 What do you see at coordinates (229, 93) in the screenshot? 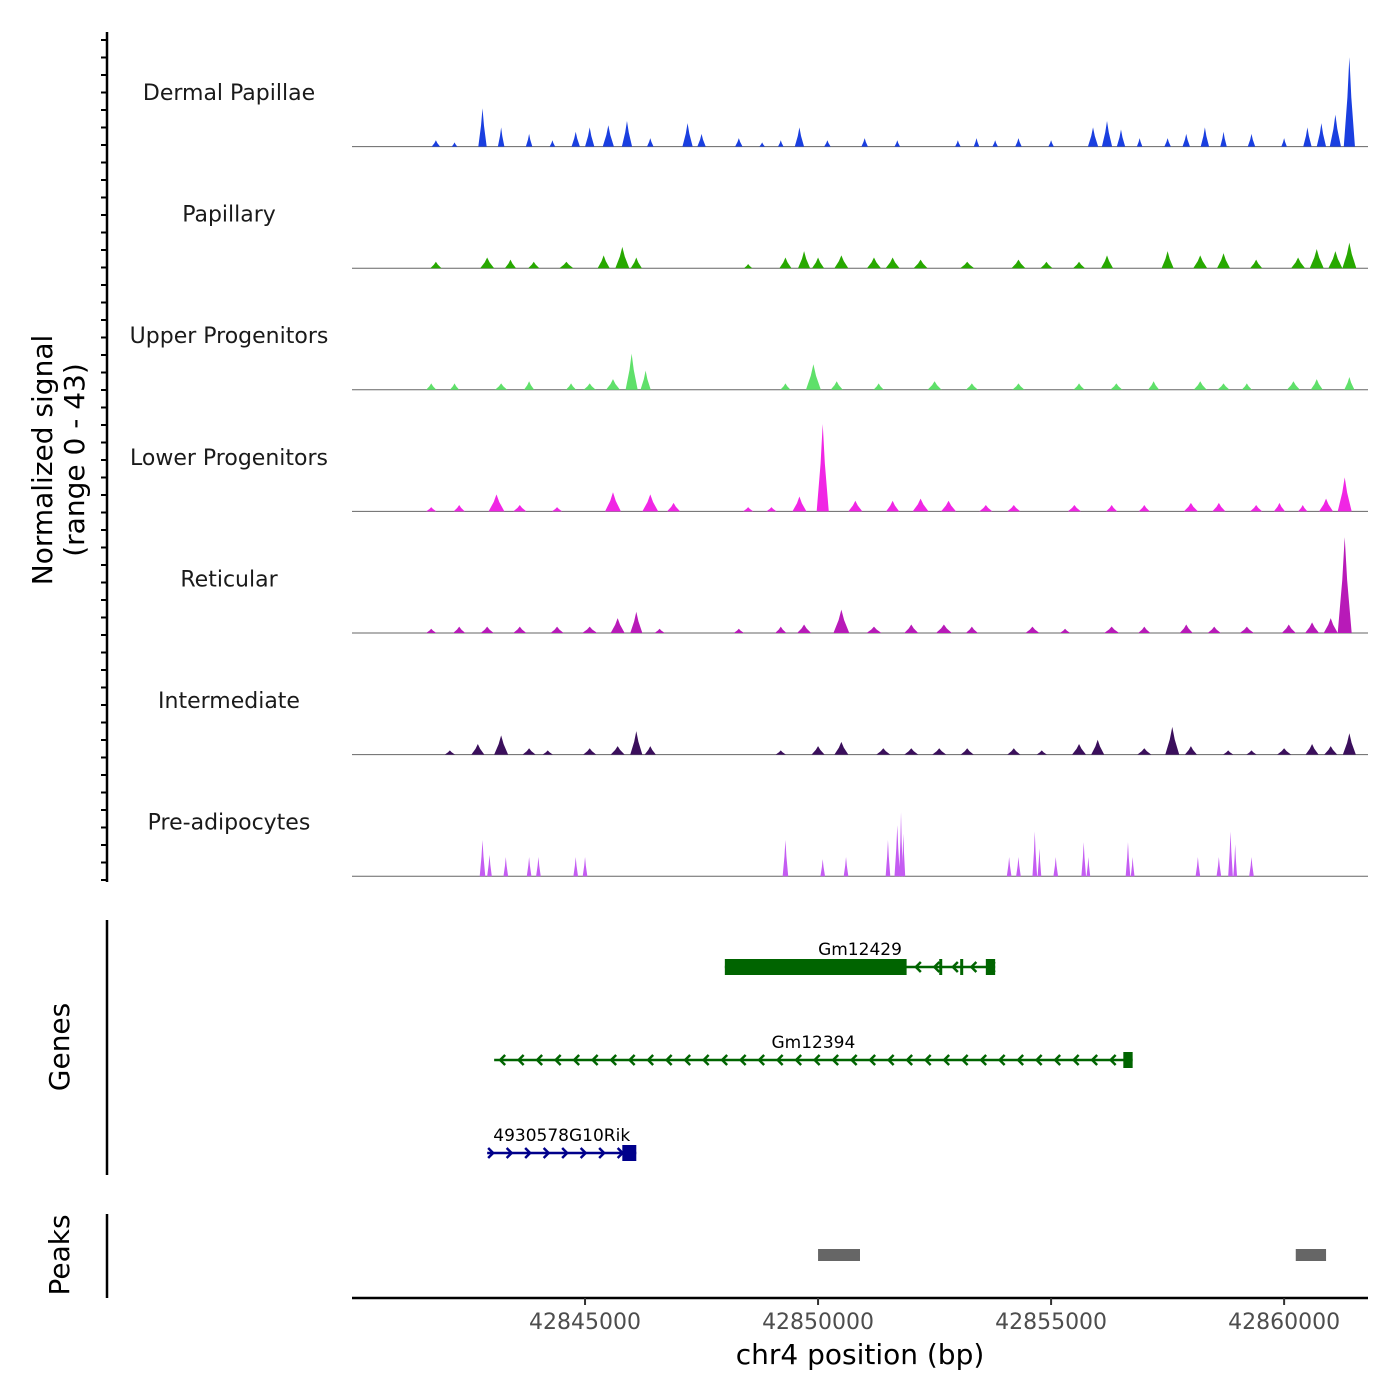
I see `track-label-dermal-papillae: Dermal Papillae` at bounding box center [229, 93].